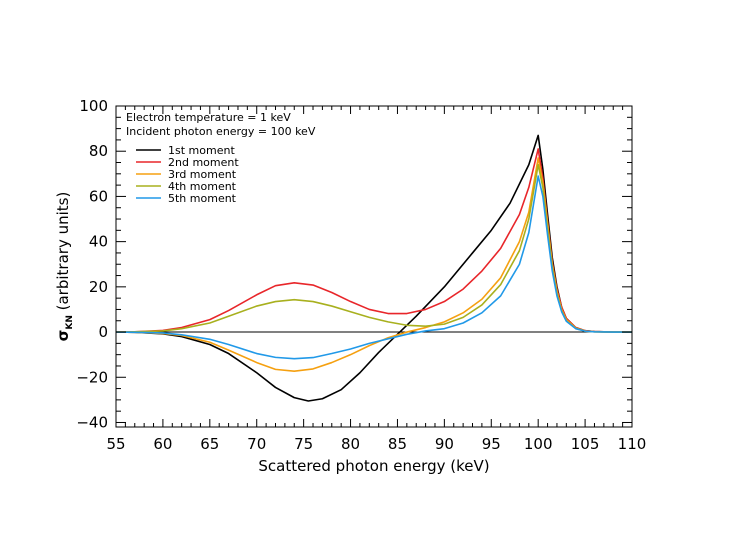  I want to click on x-tick-label: 75, so click(303, 444).